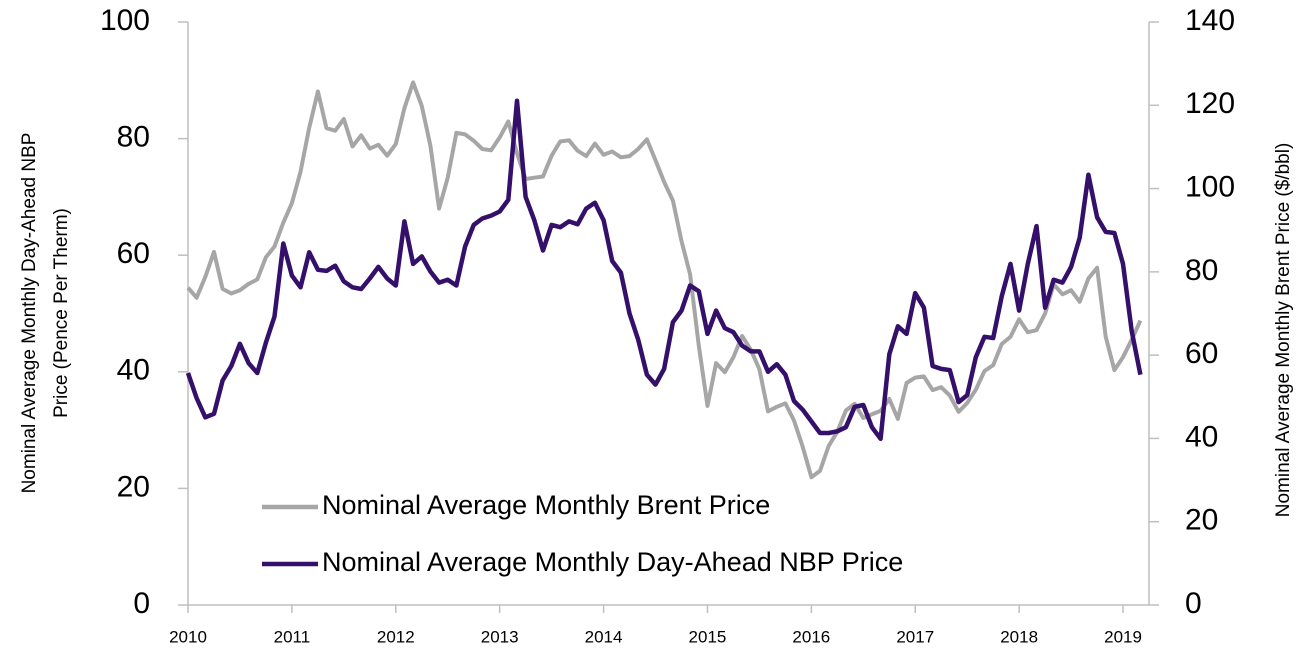 The height and width of the screenshot is (654, 1299). Describe the element at coordinates (1210, 103) in the screenshot. I see `y2-tick-label: 120` at that location.